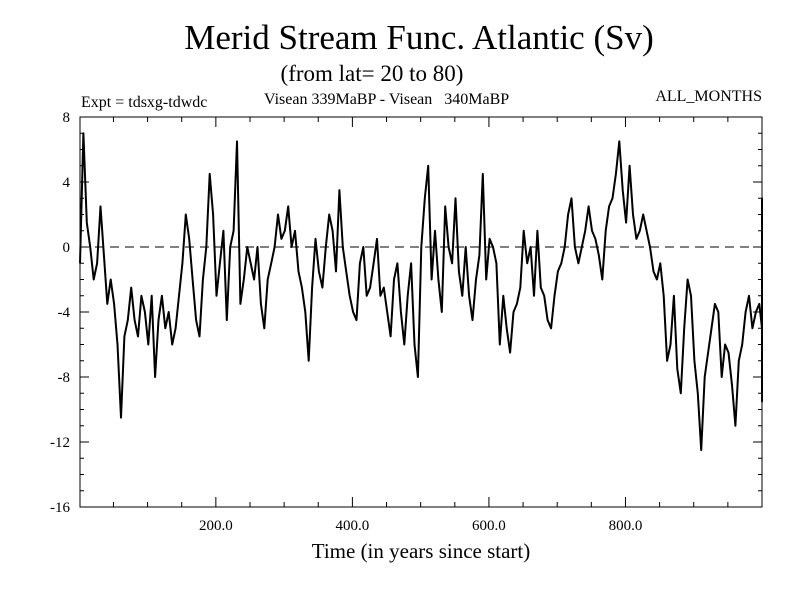 Image resolution: width=800 pixels, height=600 pixels. What do you see at coordinates (419, 37) in the screenshot?
I see `chart-title: Merid Stream Func. Atlantic (Sv)` at bounding box center [419, 37].